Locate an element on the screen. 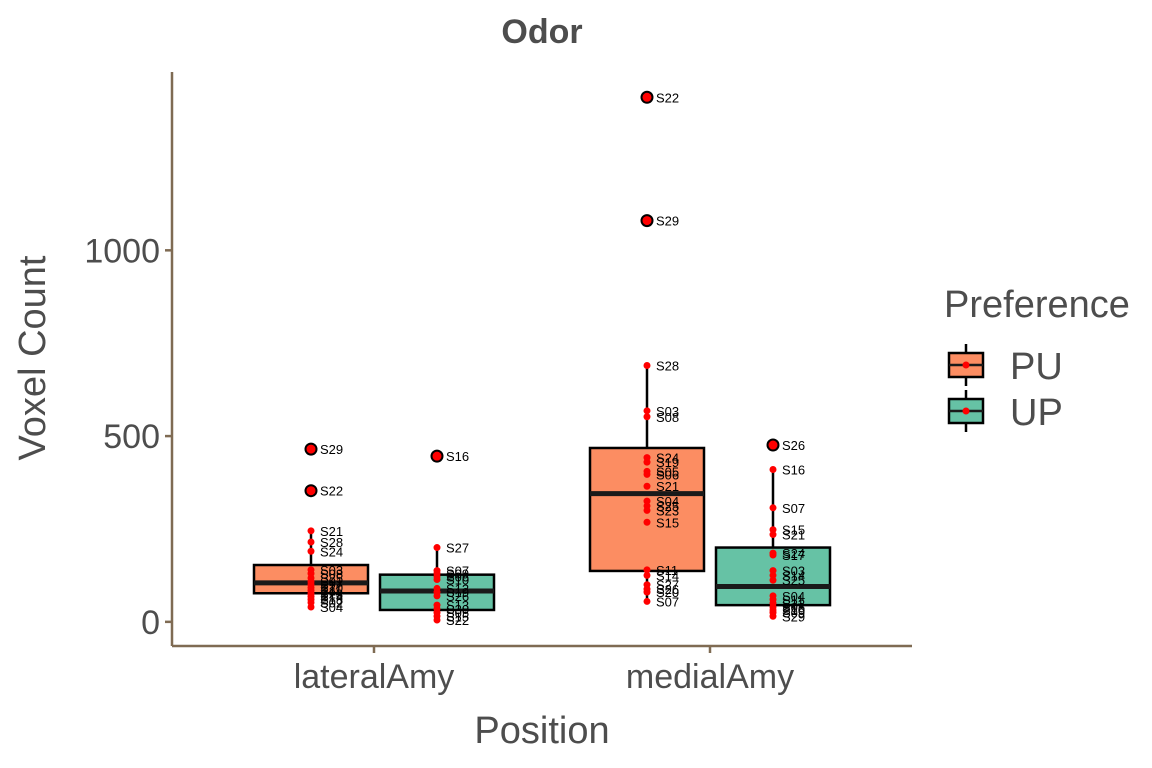 The width and height of the screenshot is (1152, 768). x-axis-title: Position is located at coordinates (541, 731).